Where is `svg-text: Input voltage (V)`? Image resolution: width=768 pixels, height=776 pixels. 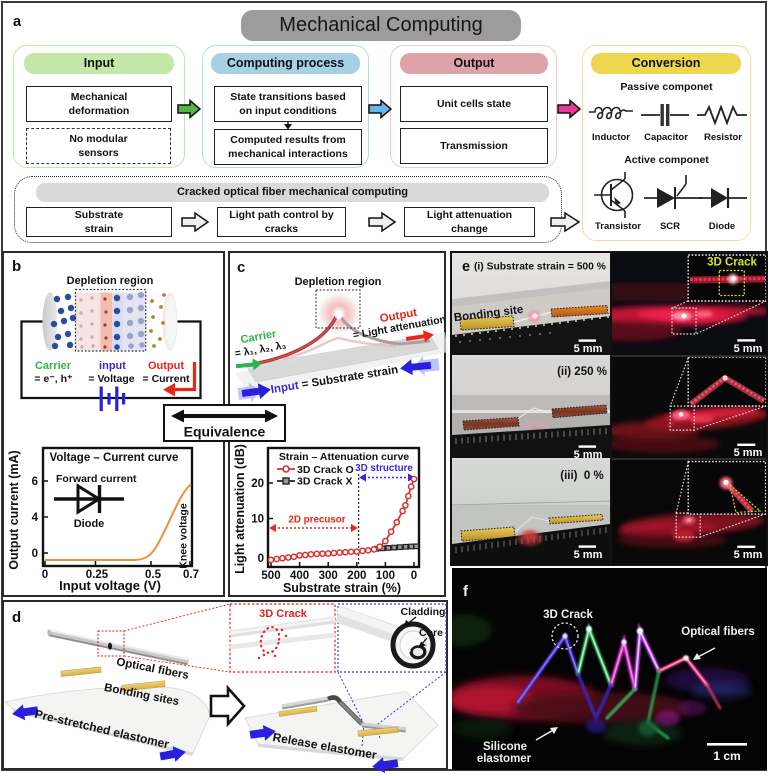 svg-text: Input voltage (V) is located at coordinates (110, 585).